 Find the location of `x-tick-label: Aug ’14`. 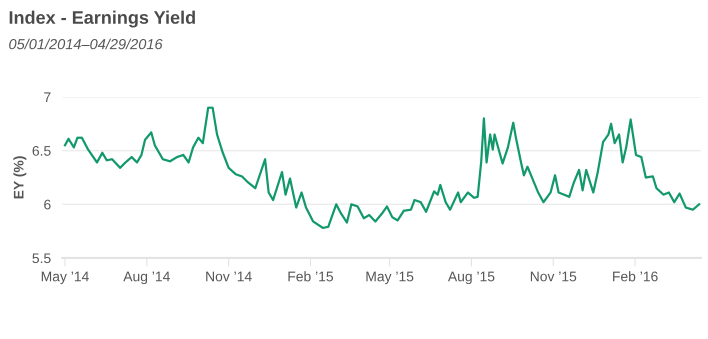

x-tick-label: Aug ’14 is located at coordinates (146, 278).